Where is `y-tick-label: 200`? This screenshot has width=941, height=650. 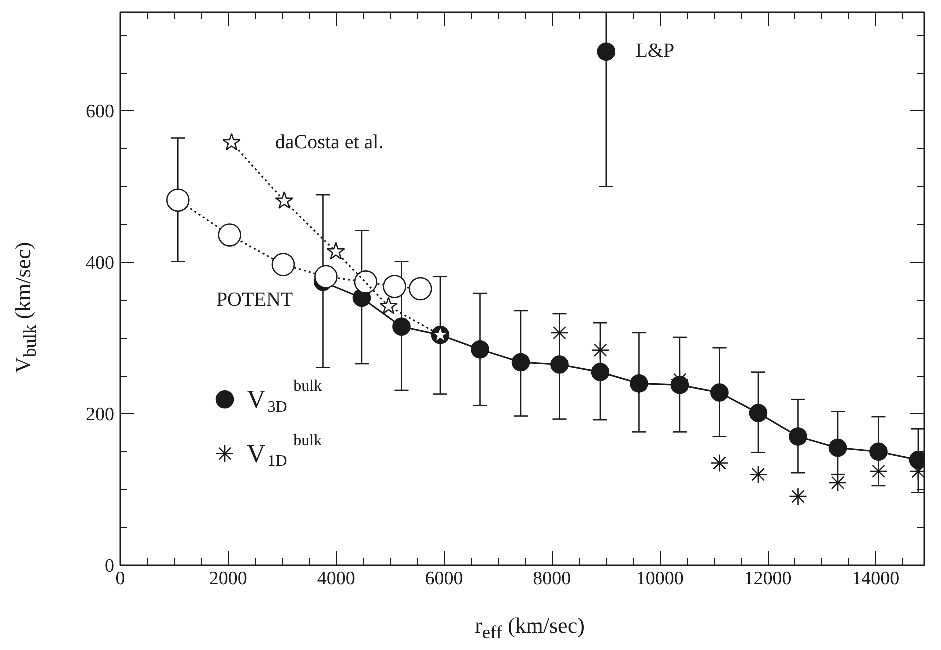 y-tick-label: 200 is located at coordinates (100, 415).